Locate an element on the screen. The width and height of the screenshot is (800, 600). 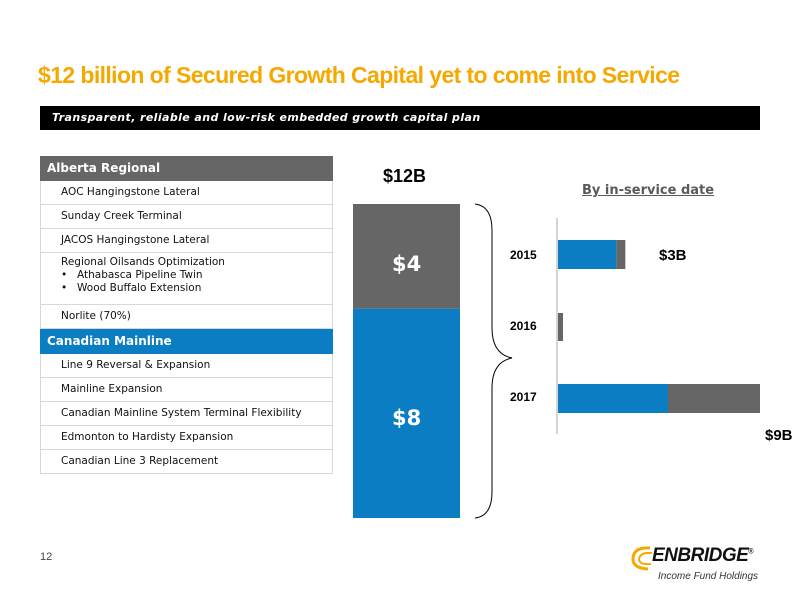
section-header-mainline: Canadian Mainline is located at coordinates (186, 341).